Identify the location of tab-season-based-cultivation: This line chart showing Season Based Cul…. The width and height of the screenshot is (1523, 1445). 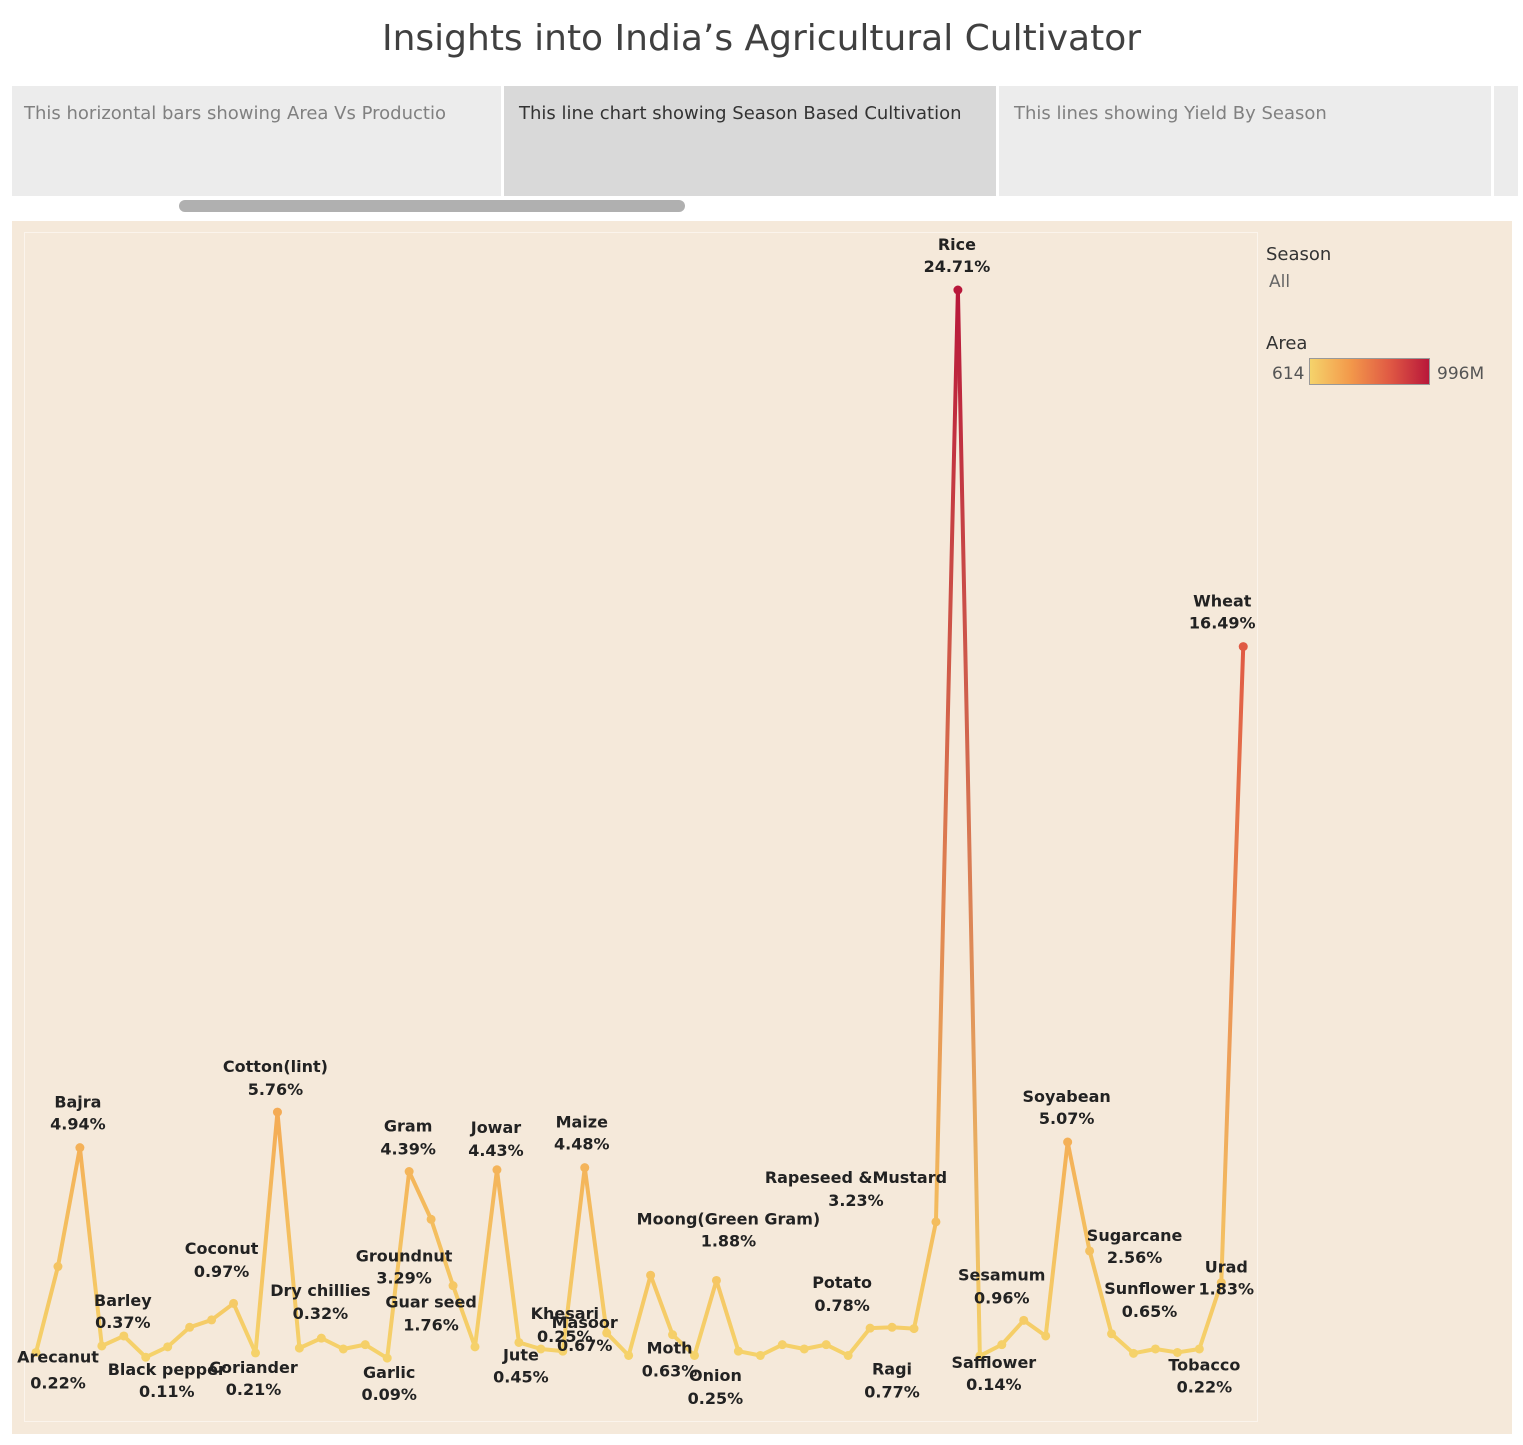
(750, 141).